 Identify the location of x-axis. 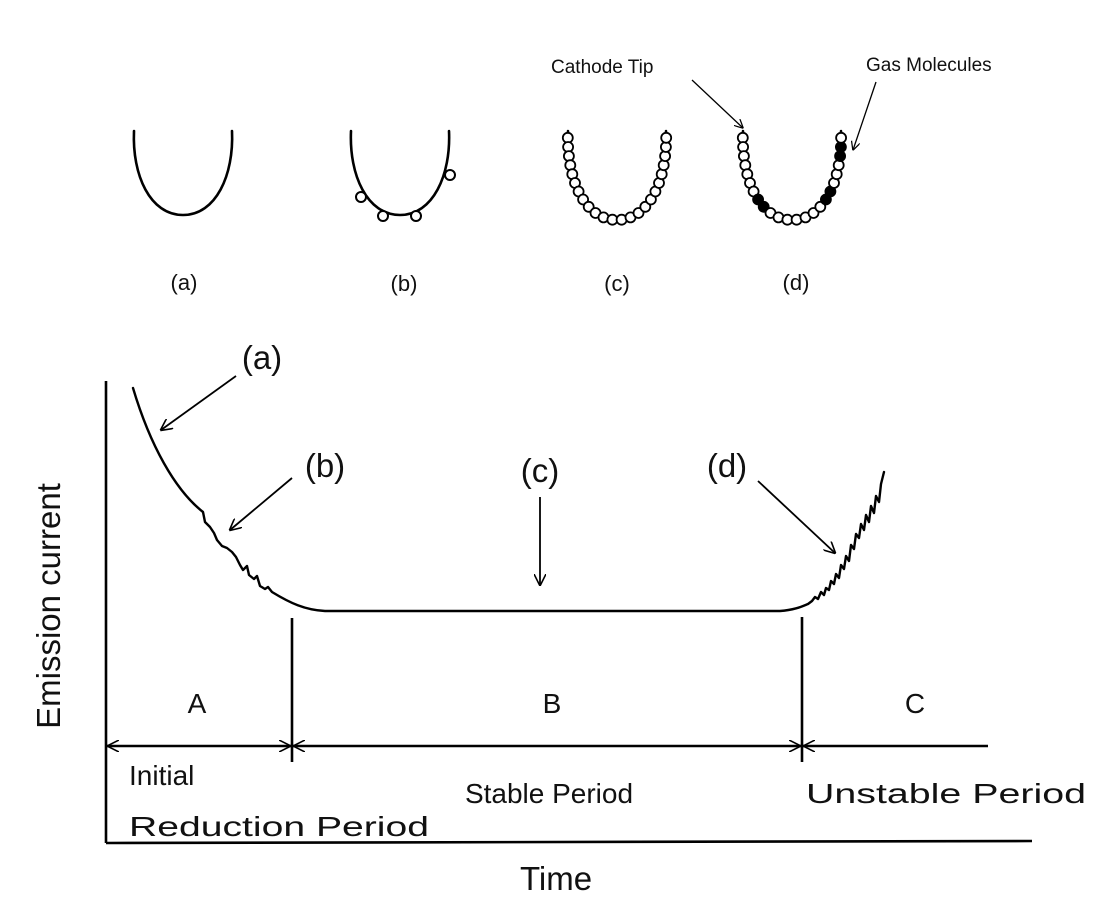
(569, 842).